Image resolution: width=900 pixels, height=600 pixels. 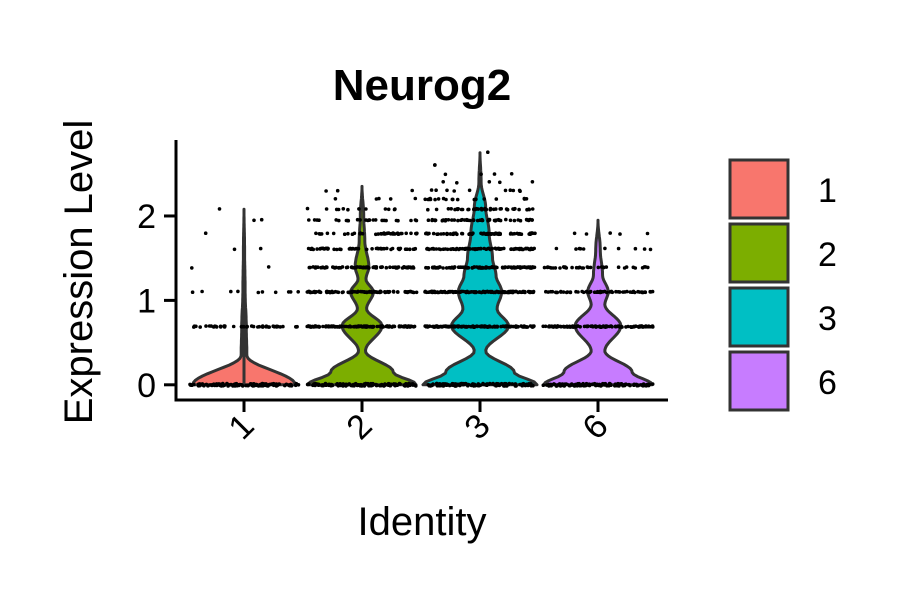 What do you see at coordinates (827, 191) in the screenshot?
I see `legend-label-1: 1` at bounding box center [827, 191].